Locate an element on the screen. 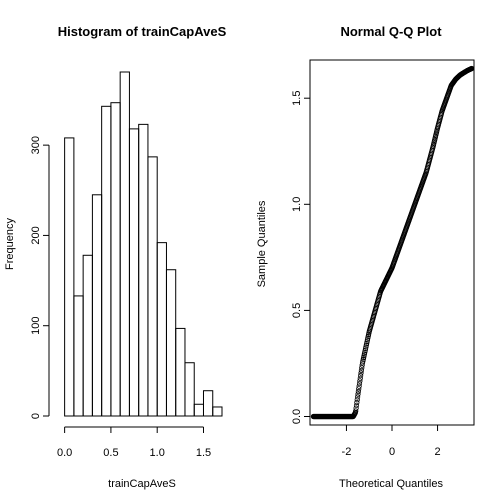 This screenshot has height=504, width=504. histogram-y-tick-label: 200 is located at coordinates (36, 235).